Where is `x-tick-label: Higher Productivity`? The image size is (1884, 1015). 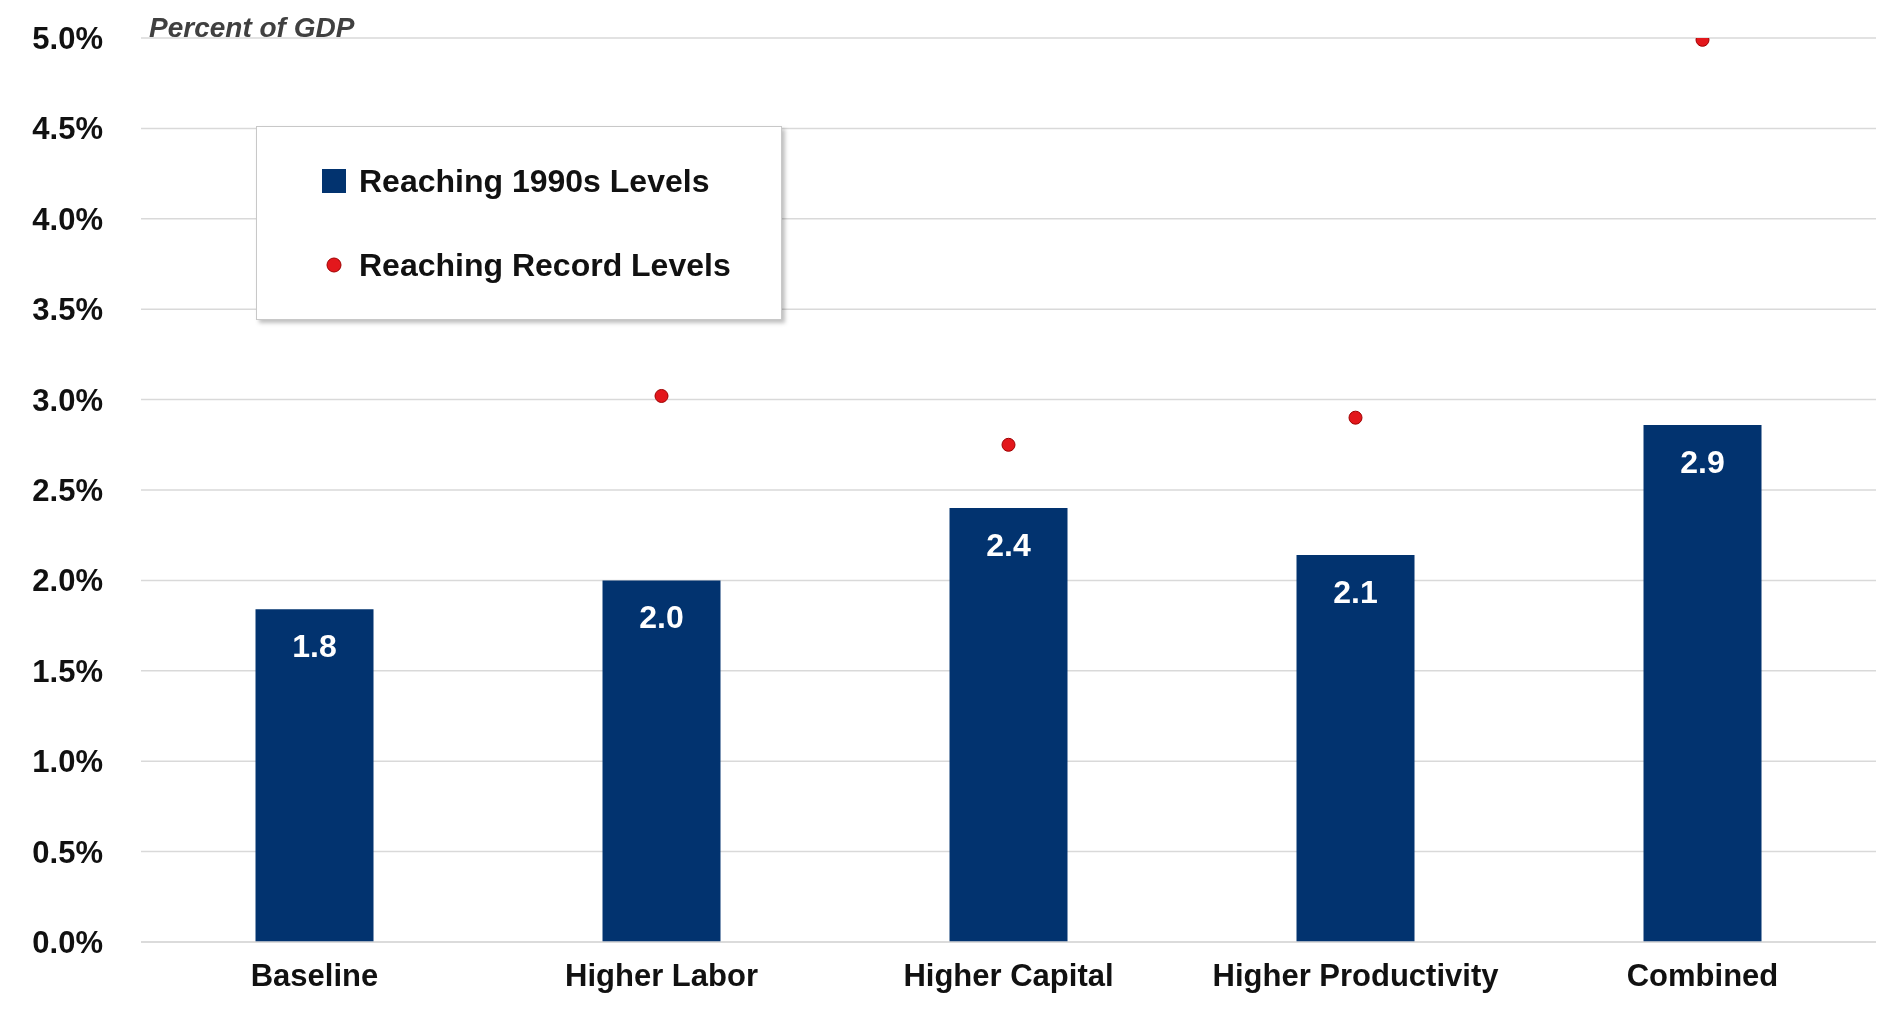
x-tick-label: Higher Productivity is located at coordinates (1356, 976).